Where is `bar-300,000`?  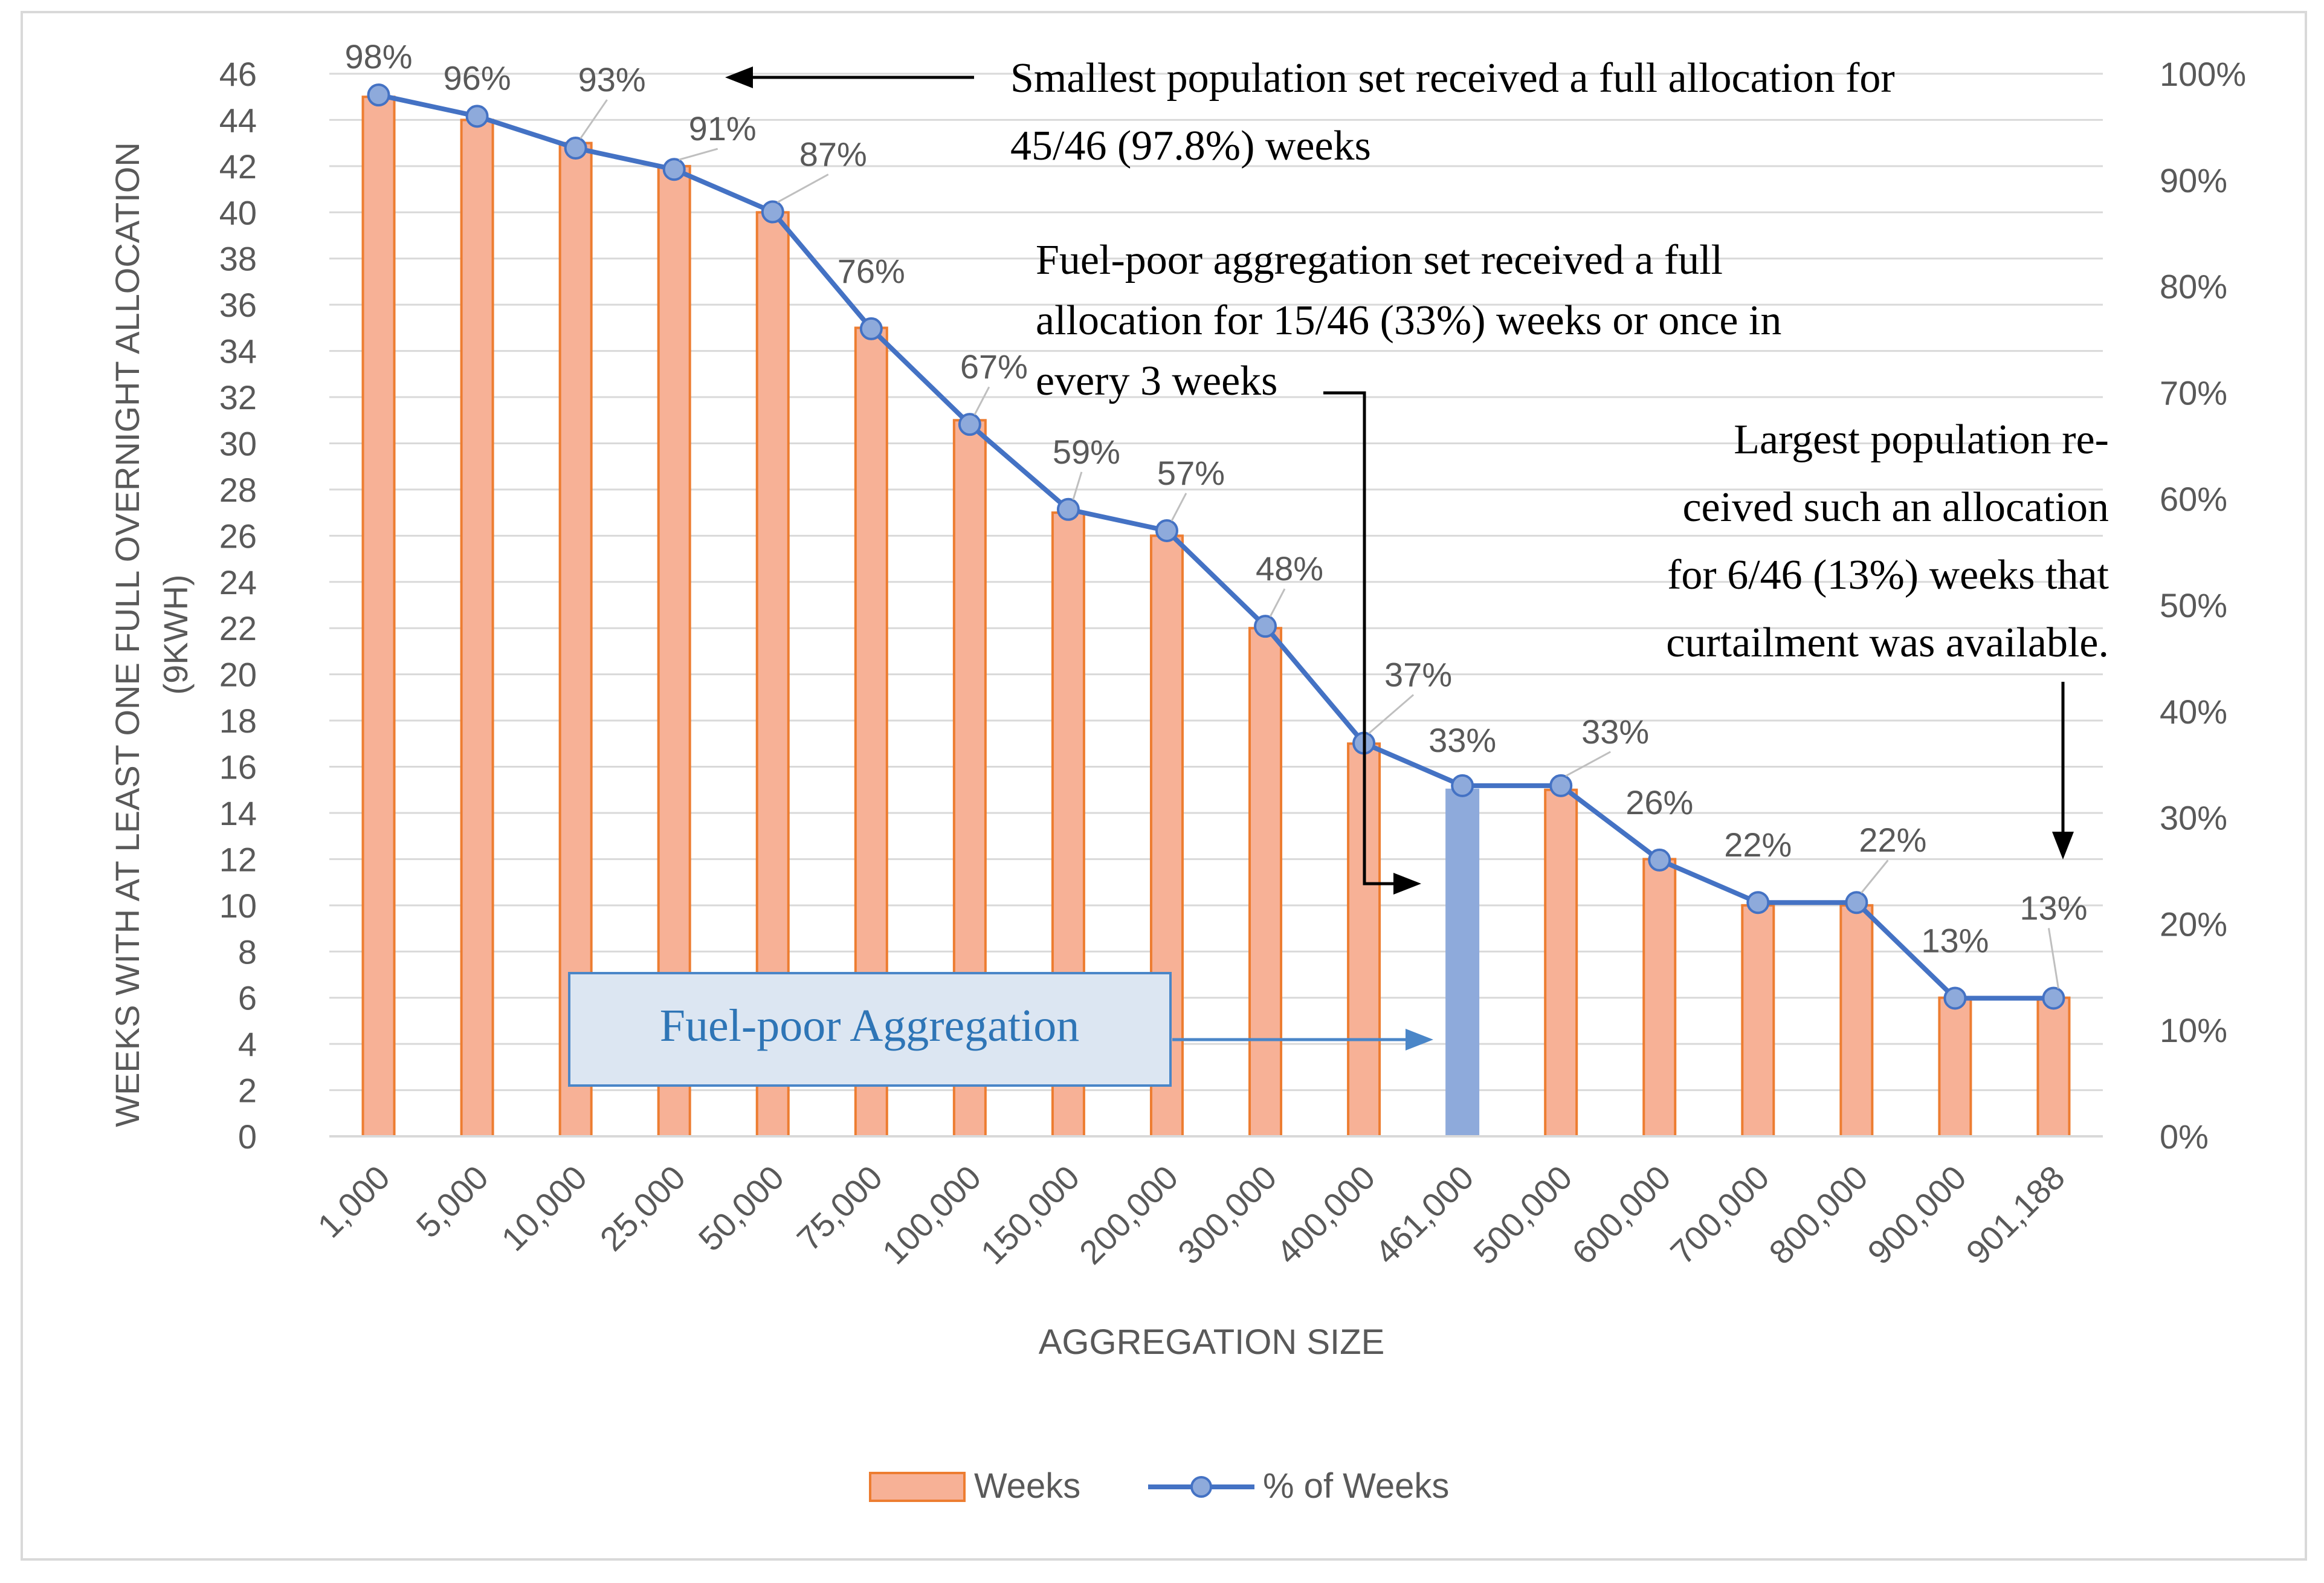 bar-300,000 is located at coordinates (1266, 882).